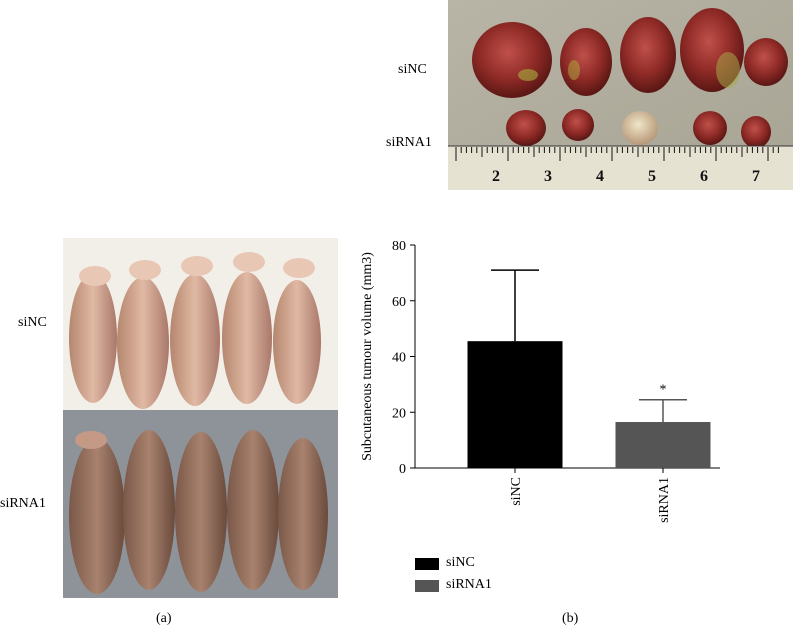 Image resolution: width=793 pixels, height=627 pixels. I want to click on panel-label-b: (b), so click(570, 618).